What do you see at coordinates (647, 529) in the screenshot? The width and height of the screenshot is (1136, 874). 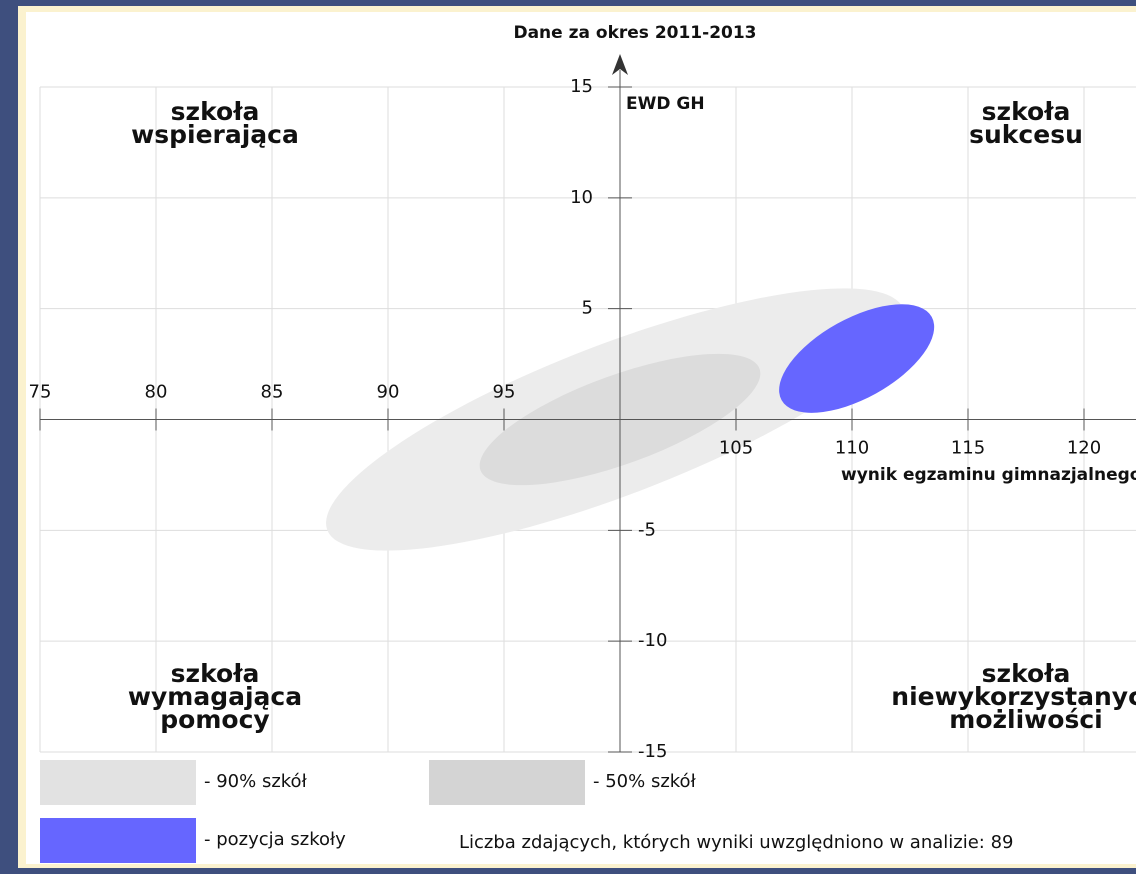 I see `y-tick-label: -5` at bounding box center [647, 529].